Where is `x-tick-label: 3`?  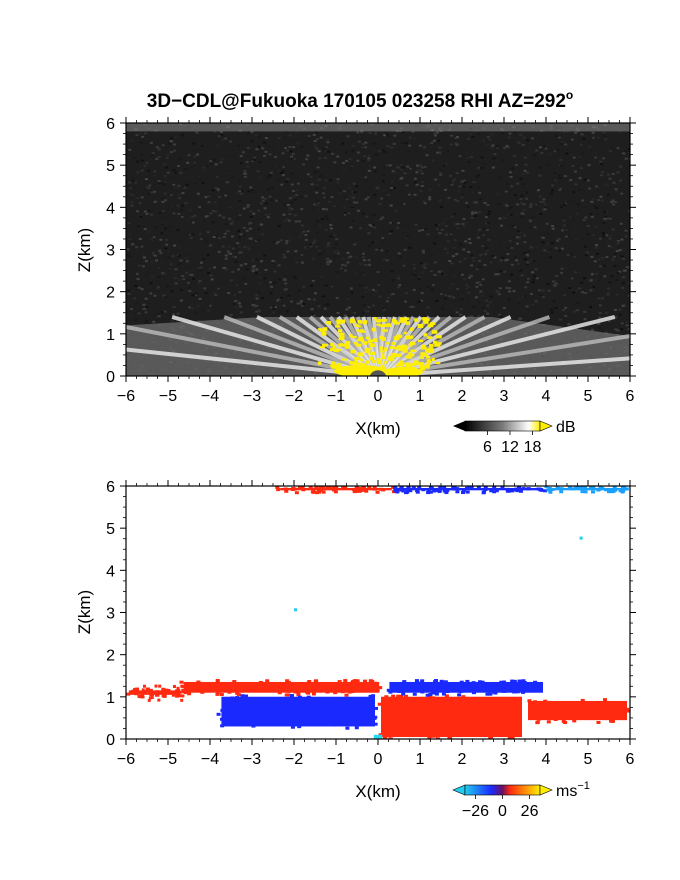 x-tick-label: 3 is located at coordinates (504, 396).